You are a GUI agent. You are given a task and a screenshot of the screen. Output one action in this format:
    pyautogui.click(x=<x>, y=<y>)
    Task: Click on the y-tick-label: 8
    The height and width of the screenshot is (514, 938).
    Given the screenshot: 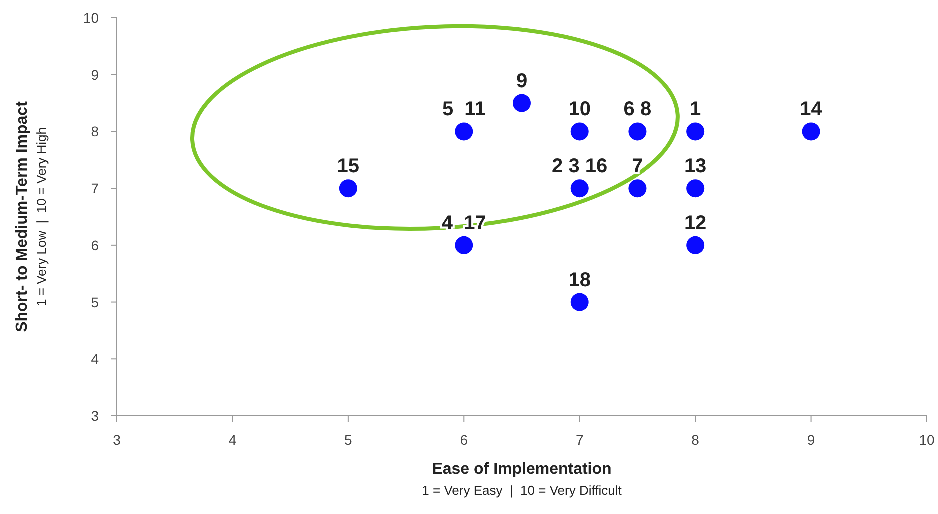 What is the action you would take?
    pyautogui.click(x=95, y=132)
    